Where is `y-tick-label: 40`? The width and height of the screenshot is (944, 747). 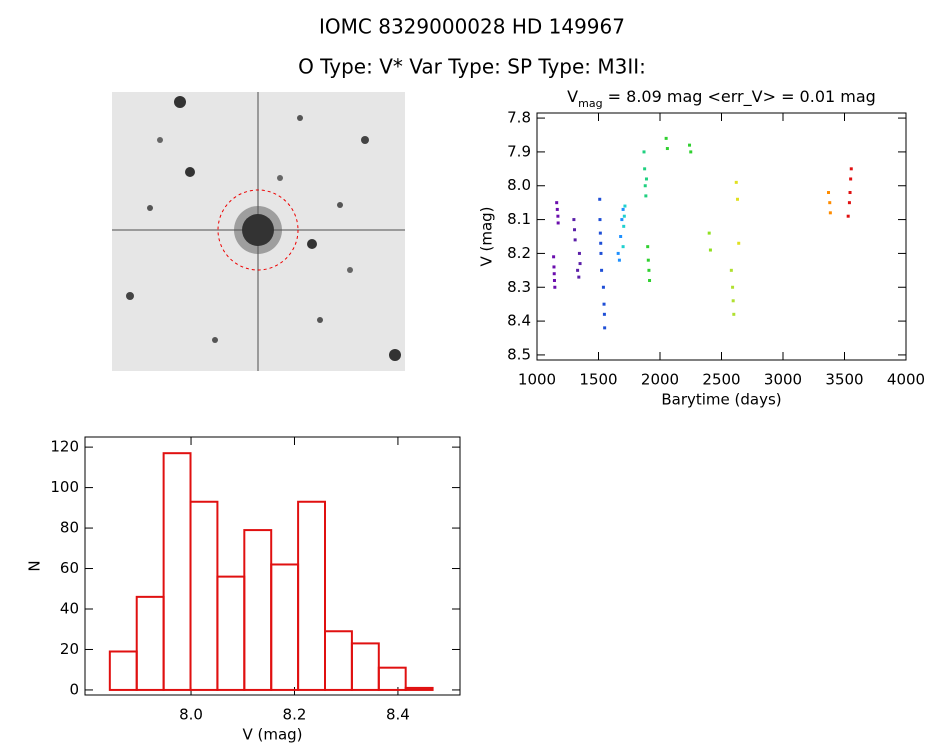 y-tick-label: 40 is located at coordinates (69, 609).